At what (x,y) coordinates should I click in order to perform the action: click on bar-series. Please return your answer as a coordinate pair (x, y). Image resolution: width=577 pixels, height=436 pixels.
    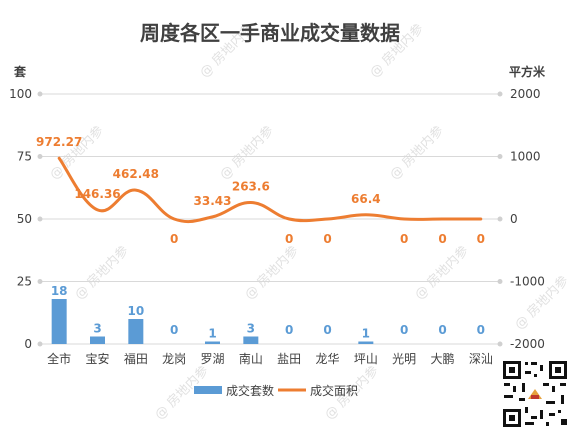
    Looking at the image, I should click on (212, 321).